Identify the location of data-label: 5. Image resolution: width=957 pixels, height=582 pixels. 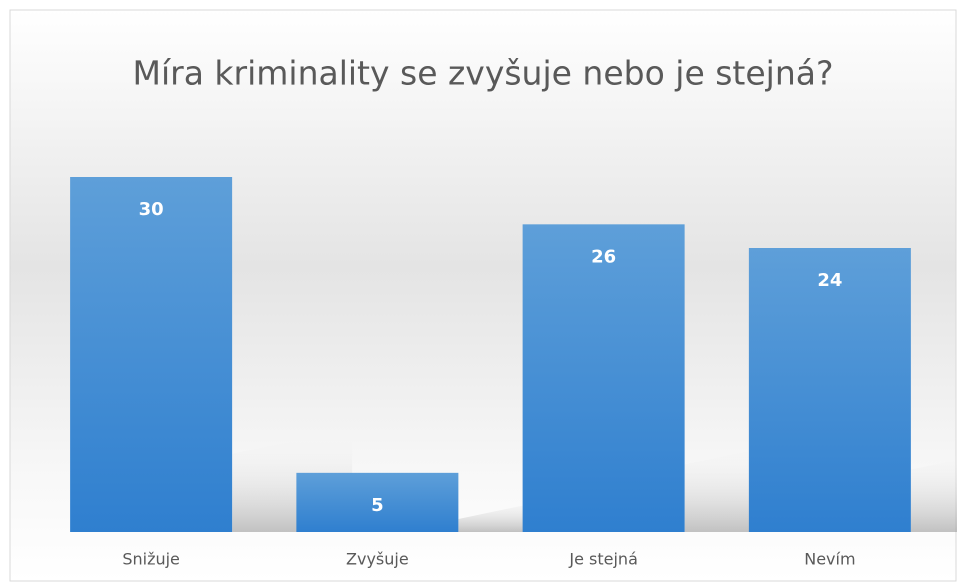
(377, 505).